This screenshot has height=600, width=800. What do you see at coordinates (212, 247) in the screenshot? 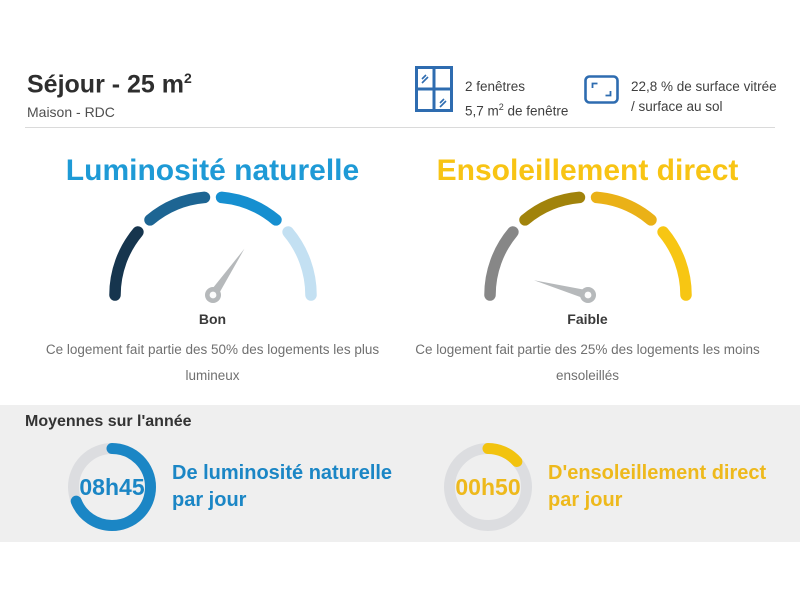
I see `gauge-natural-light-dial` at bounding box center [212, 247].